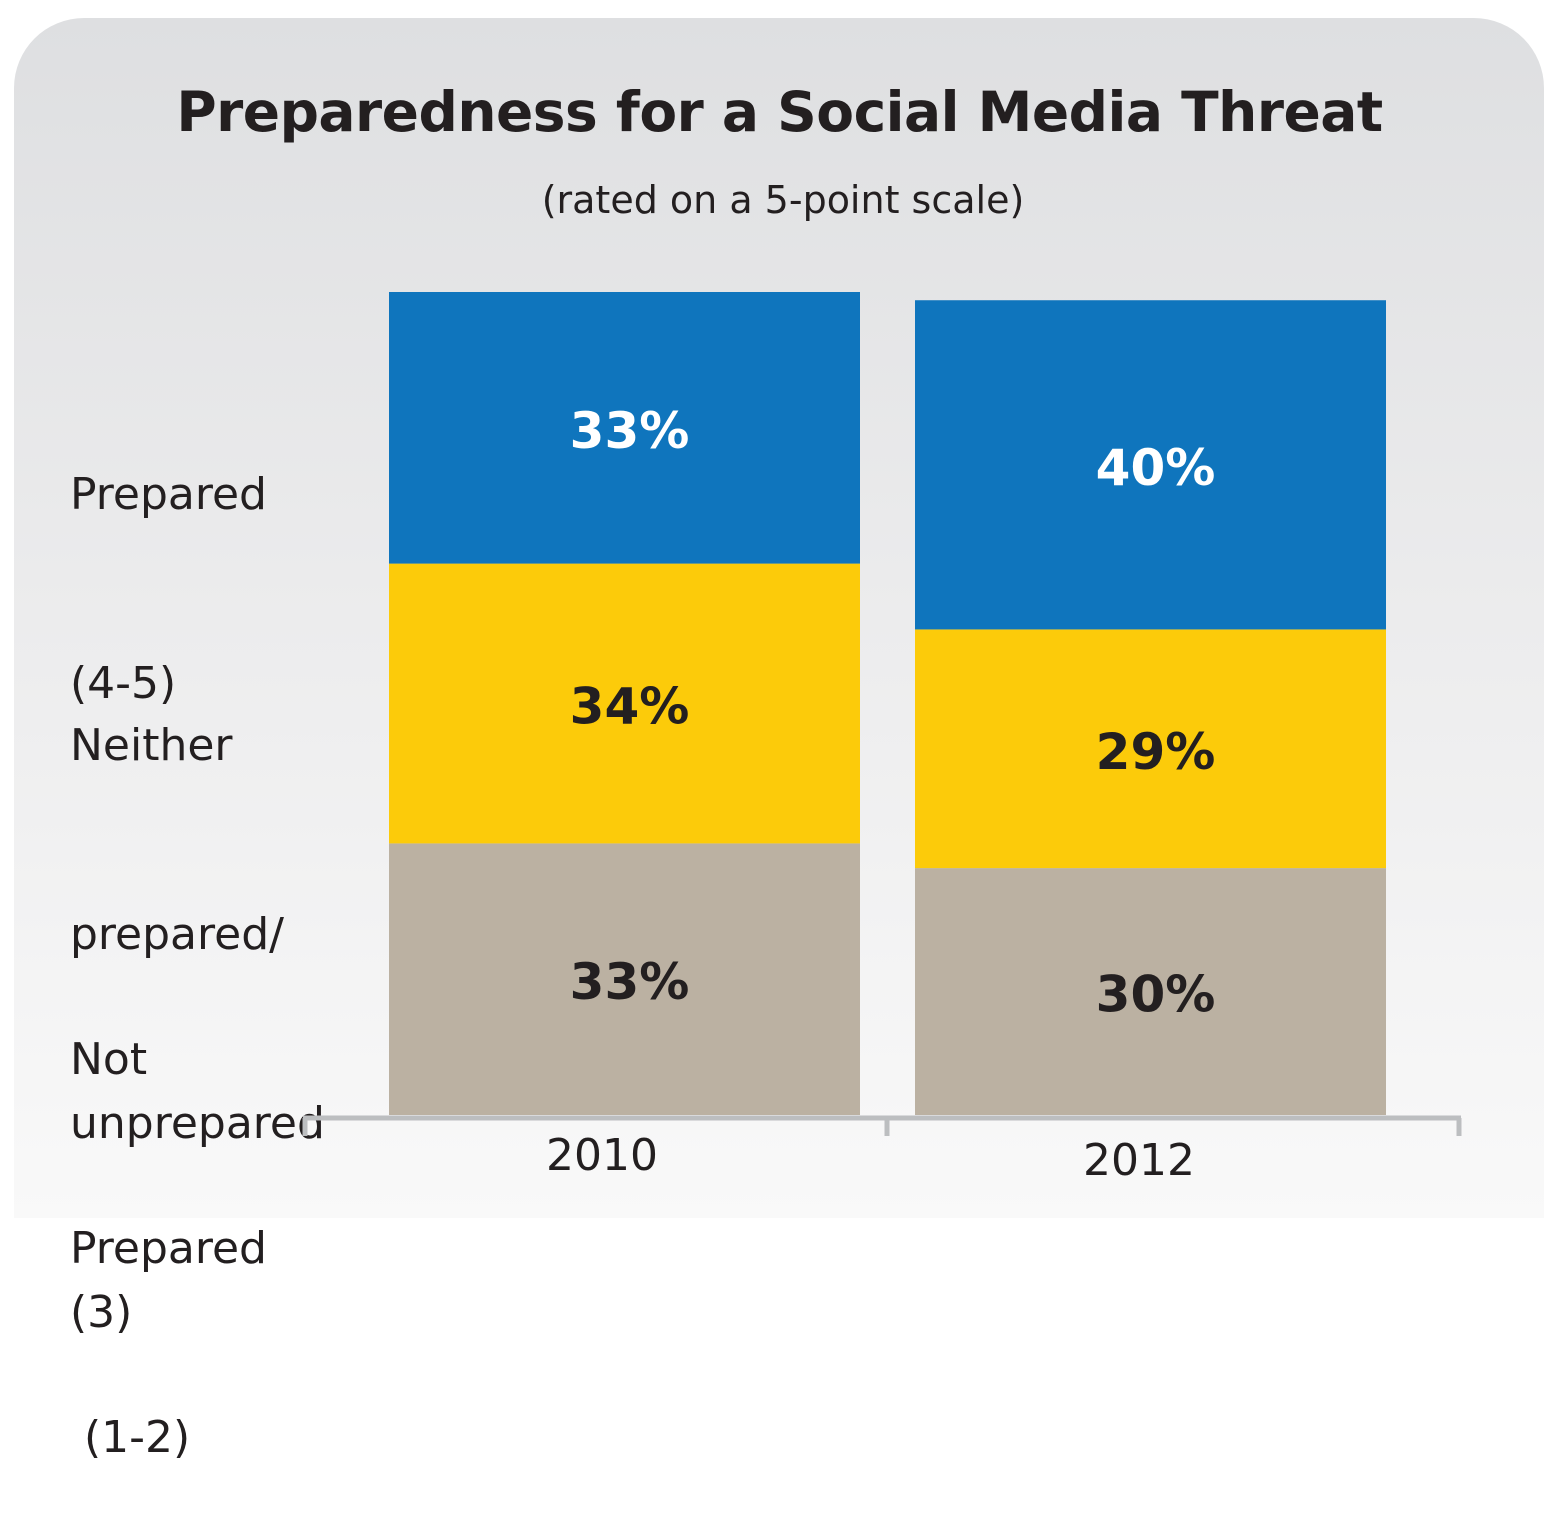  Describe the element at coordinates (1156, 995) in the screenshot. I see `data-label: 30%` at that location.